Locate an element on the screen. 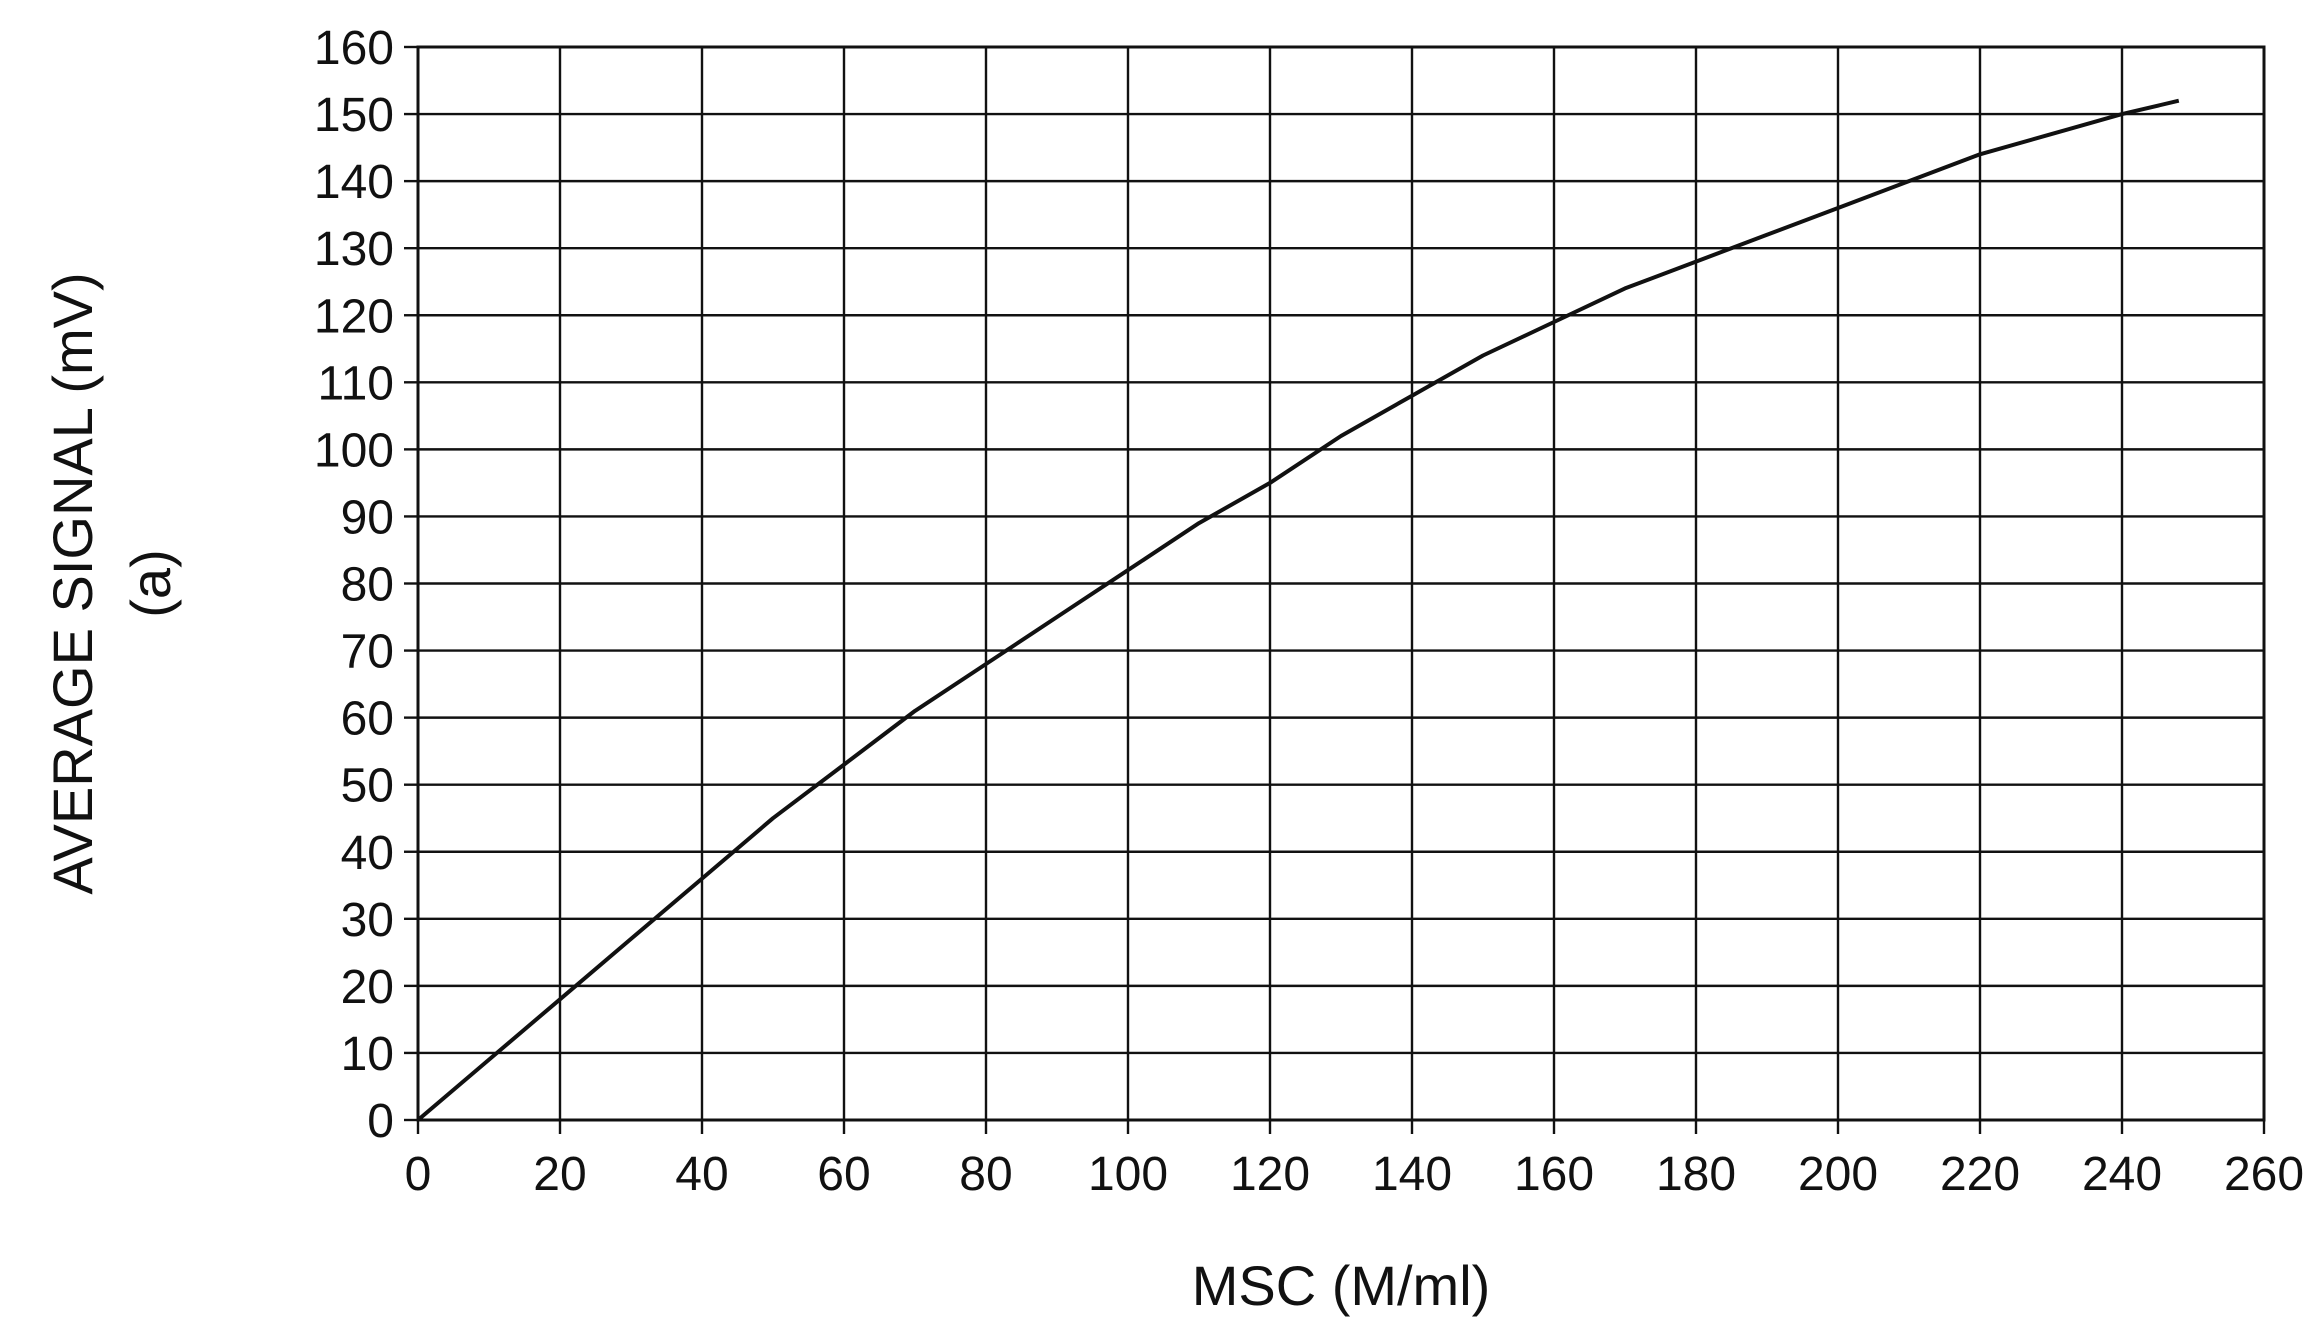  y-tick-label: 90 is located at coordinates (367, 517).